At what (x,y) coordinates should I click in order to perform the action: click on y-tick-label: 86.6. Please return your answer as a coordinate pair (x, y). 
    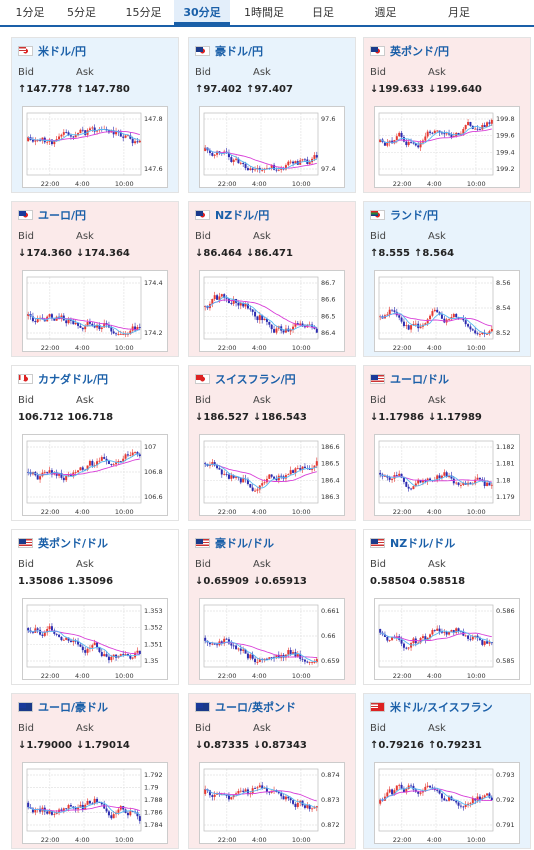
    Looking at the image, I should click on (328, 300).